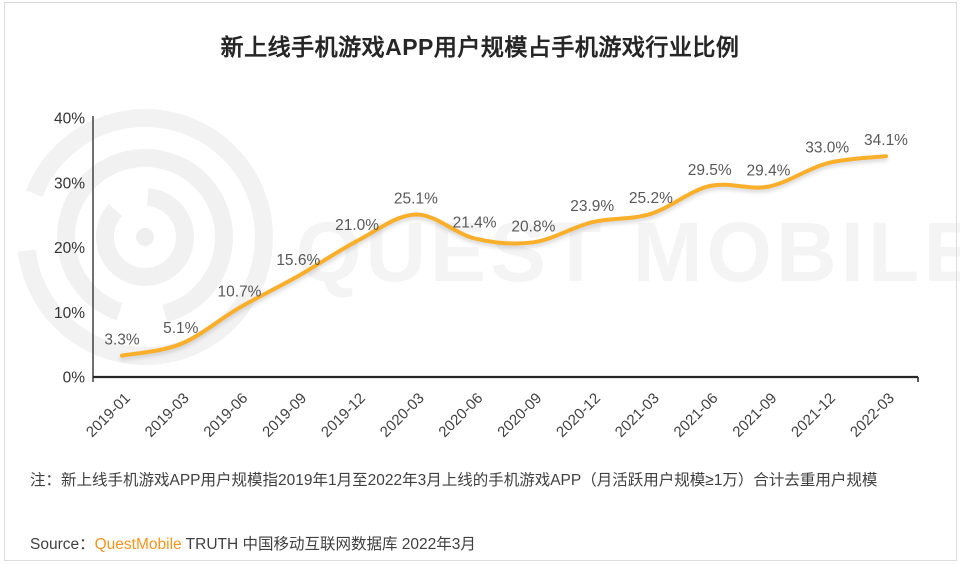  Describe the element at coordinates (475, 222) in the screenshot. I see `data-label: 21.4%` at that location.